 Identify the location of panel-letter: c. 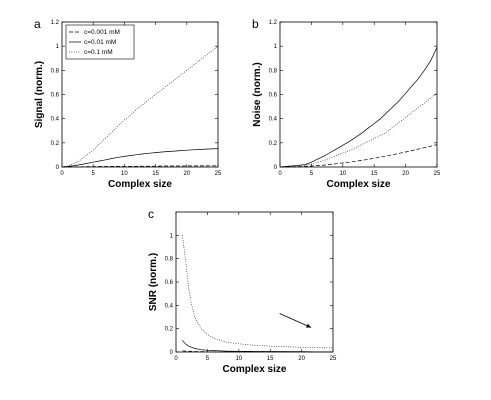
(151, 214).